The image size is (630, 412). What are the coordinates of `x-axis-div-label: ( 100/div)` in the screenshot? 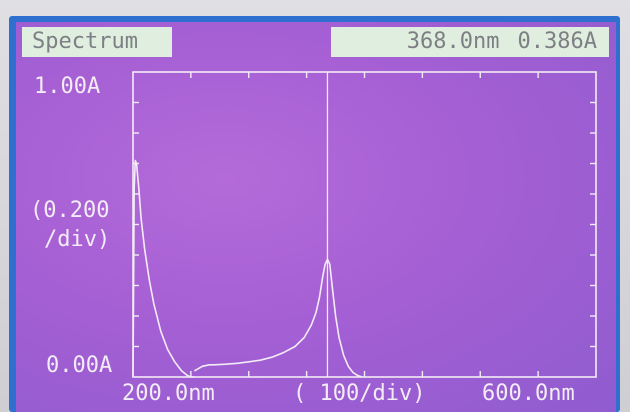 It's located at (359, 393).